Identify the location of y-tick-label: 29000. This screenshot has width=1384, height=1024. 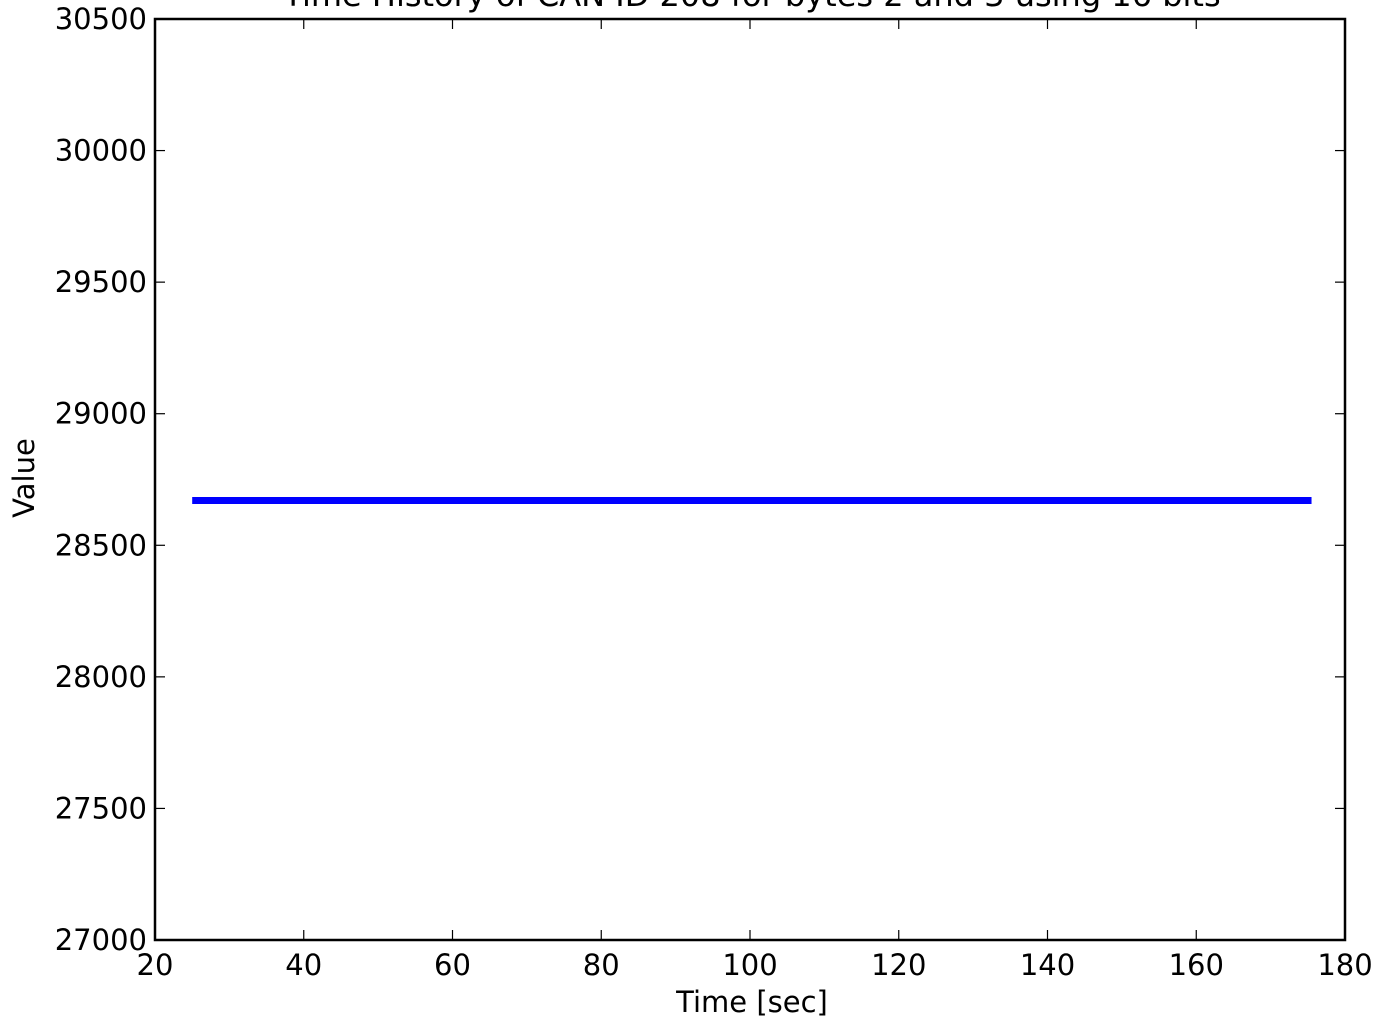
(101, 414).